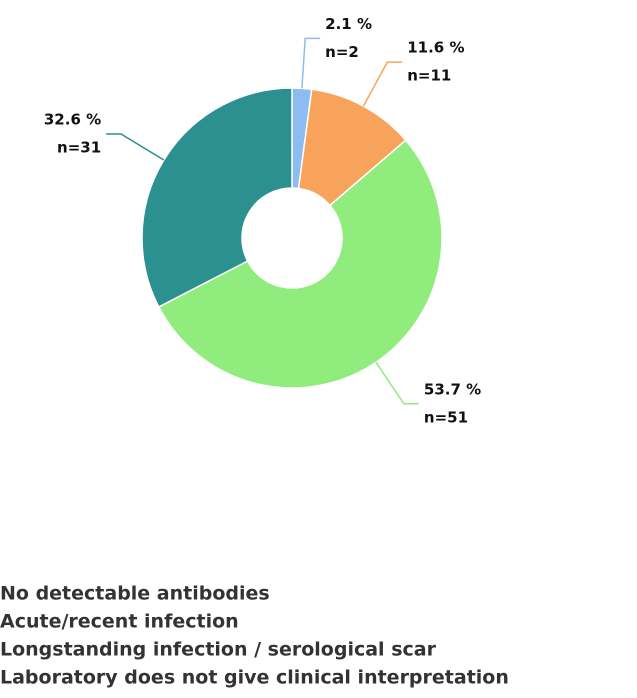 The height and width of the screenshot is (698, 637). Describe the element at coordinates (429, 76) in the screenshot. I see `data-label: n=11` at that location.